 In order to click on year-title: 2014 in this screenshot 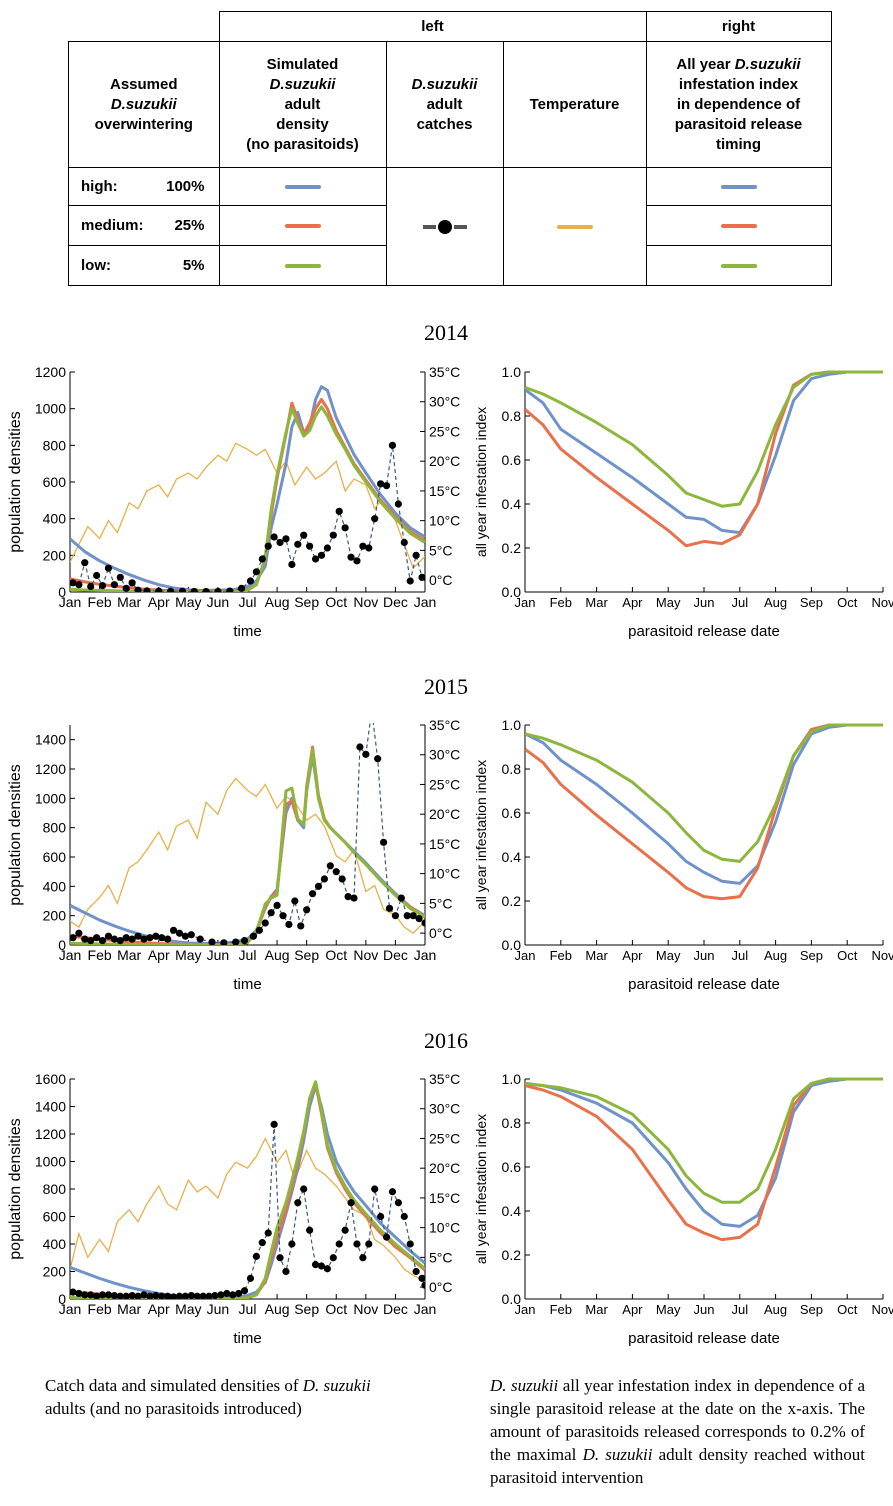, I will do `click(446, 332)`.